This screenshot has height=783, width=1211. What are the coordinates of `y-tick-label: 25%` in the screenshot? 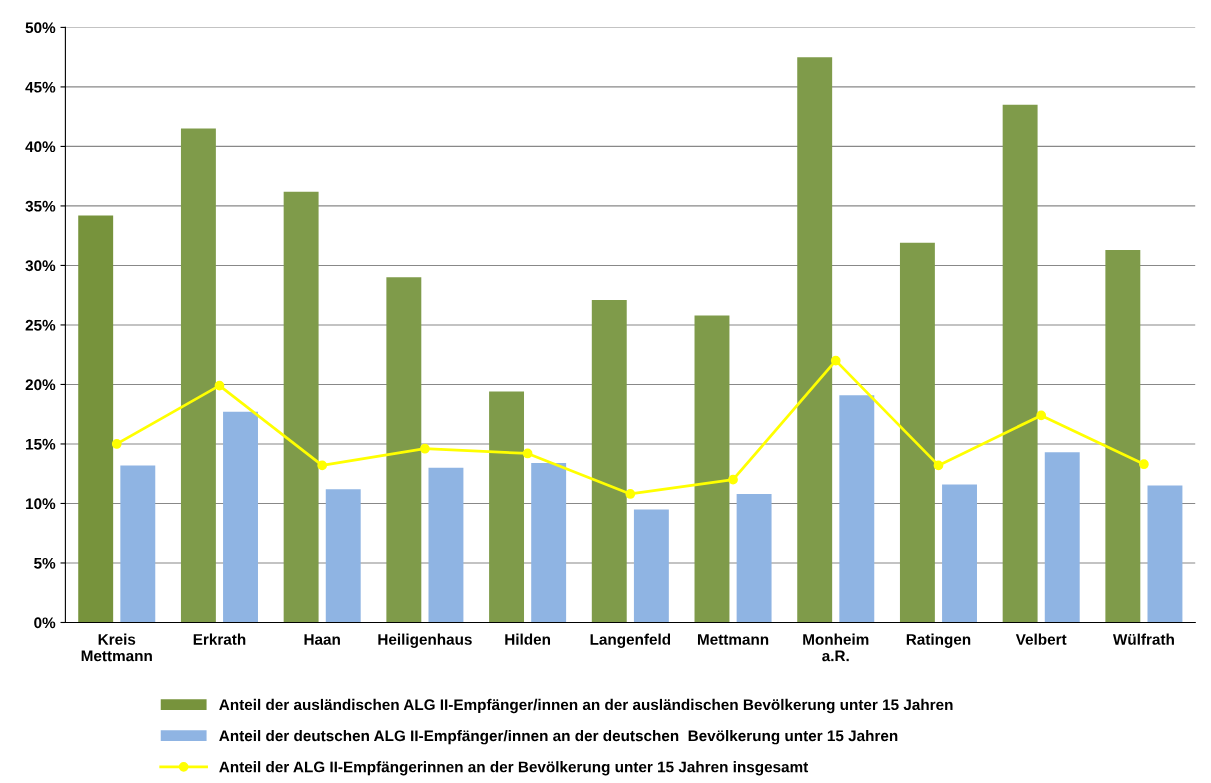 It's located at (40, 325).